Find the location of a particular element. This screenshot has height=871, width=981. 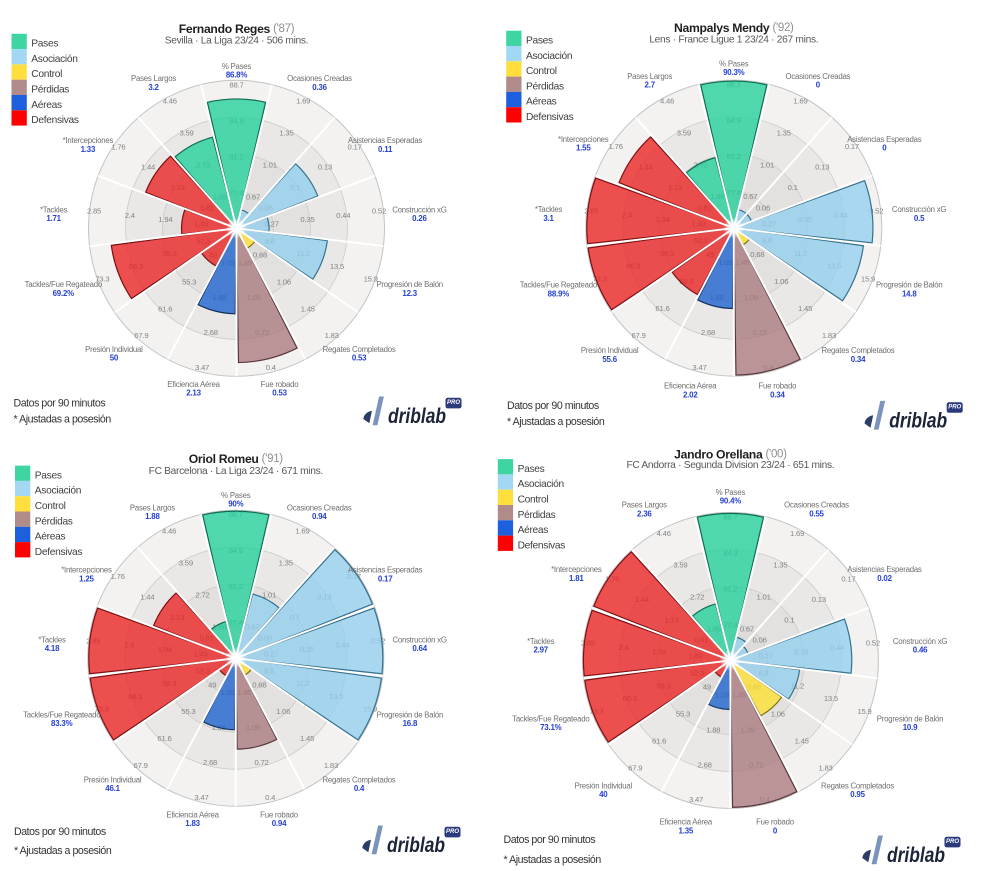

svg-text: *Intercepciones is located at coordinates (576, 569).